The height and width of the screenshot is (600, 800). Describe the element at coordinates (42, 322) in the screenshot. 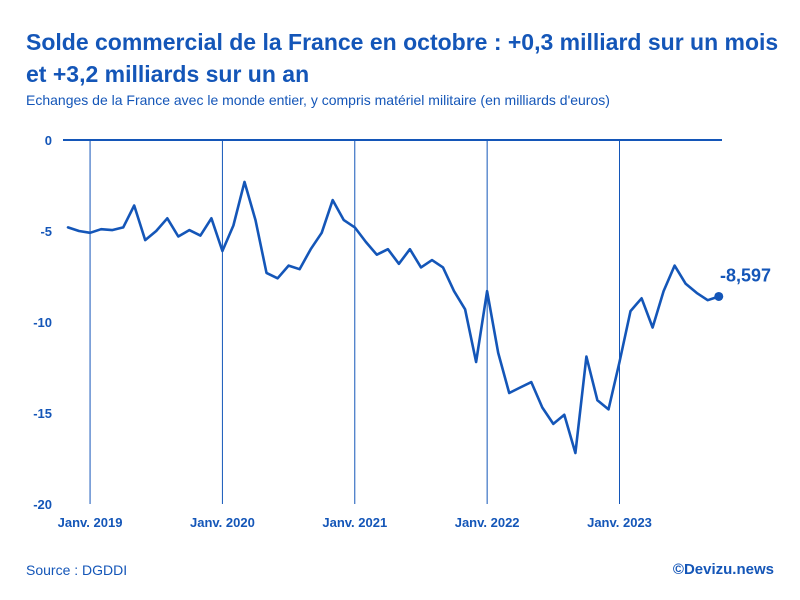

I see `y-tick-label: -10` at that location.